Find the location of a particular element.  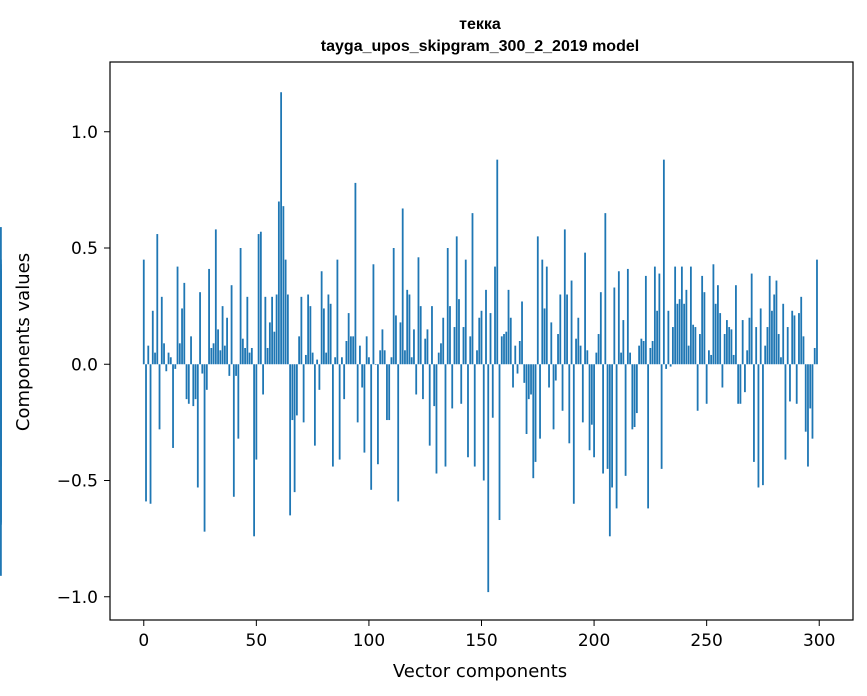

y-tick-label: 0.5 is located at coordinates (84, 249).